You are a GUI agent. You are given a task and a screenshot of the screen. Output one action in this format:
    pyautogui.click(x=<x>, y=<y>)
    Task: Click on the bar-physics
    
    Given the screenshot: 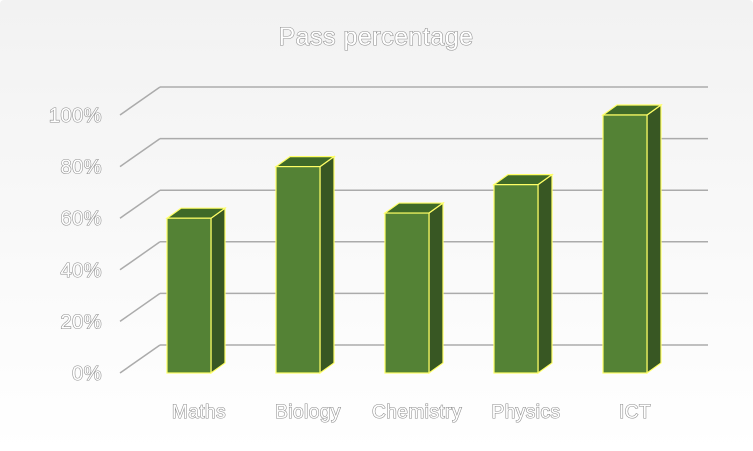 What is the action you would take?
    pyautogui.click(x=523, y=274)
    